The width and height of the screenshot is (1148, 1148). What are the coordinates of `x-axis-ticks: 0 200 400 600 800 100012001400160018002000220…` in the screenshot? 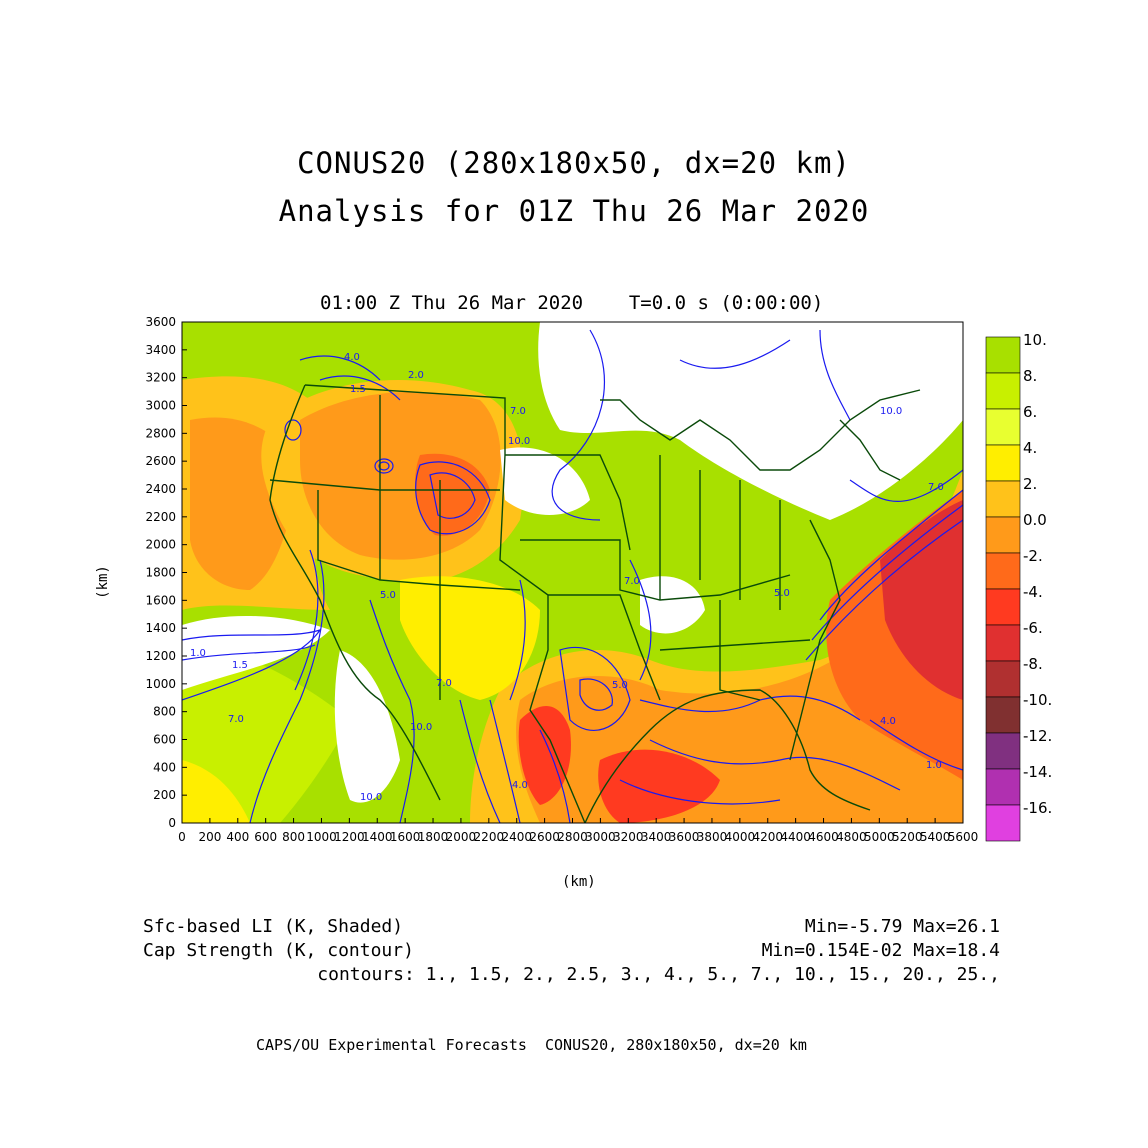 It's located at (578, 831).